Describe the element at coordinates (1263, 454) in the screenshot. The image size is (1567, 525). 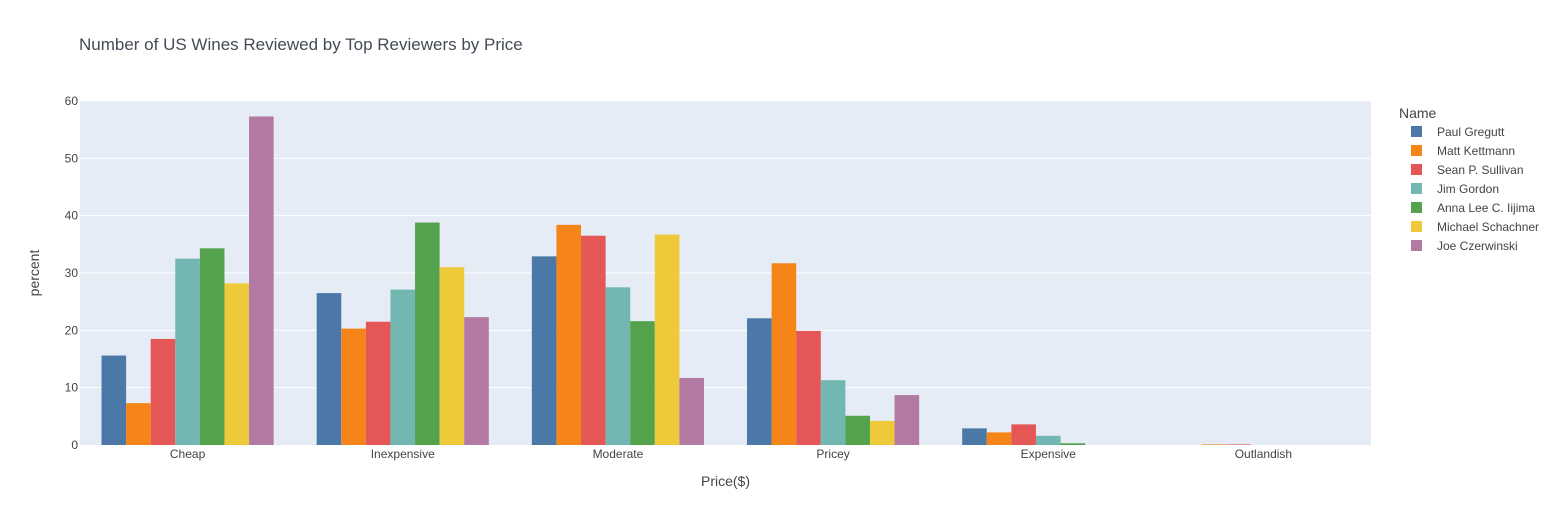
I see `x-tick-label: Outlandish` at that location.